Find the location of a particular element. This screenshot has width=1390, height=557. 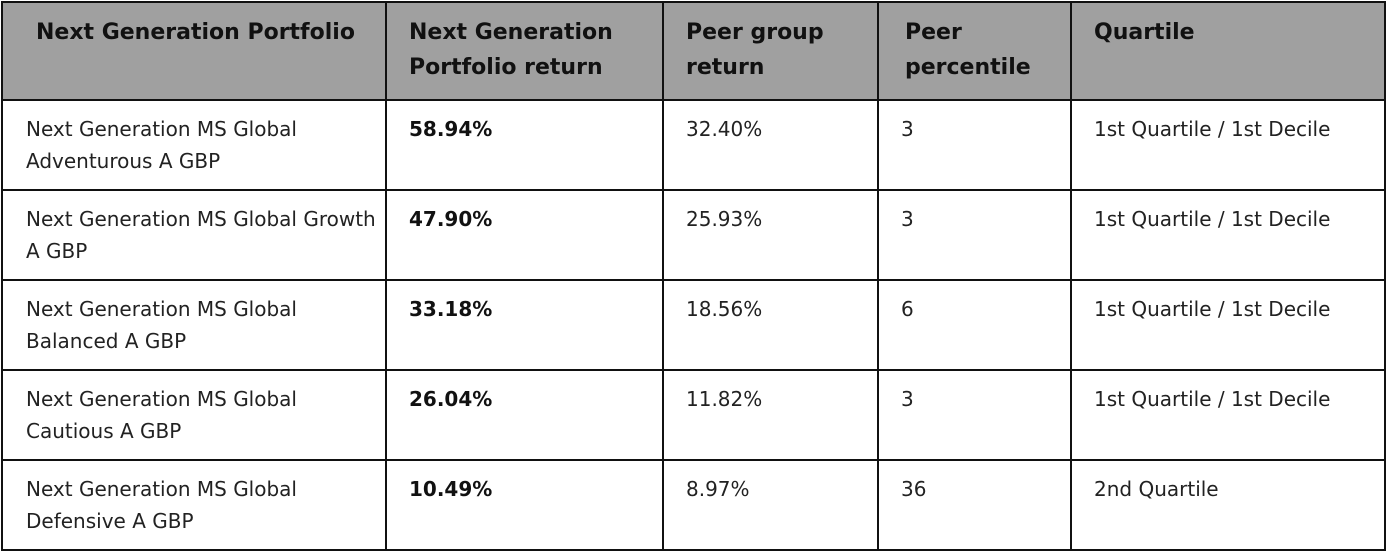

peer-percentile-cell: 36 is located at coordinates (974, 505).